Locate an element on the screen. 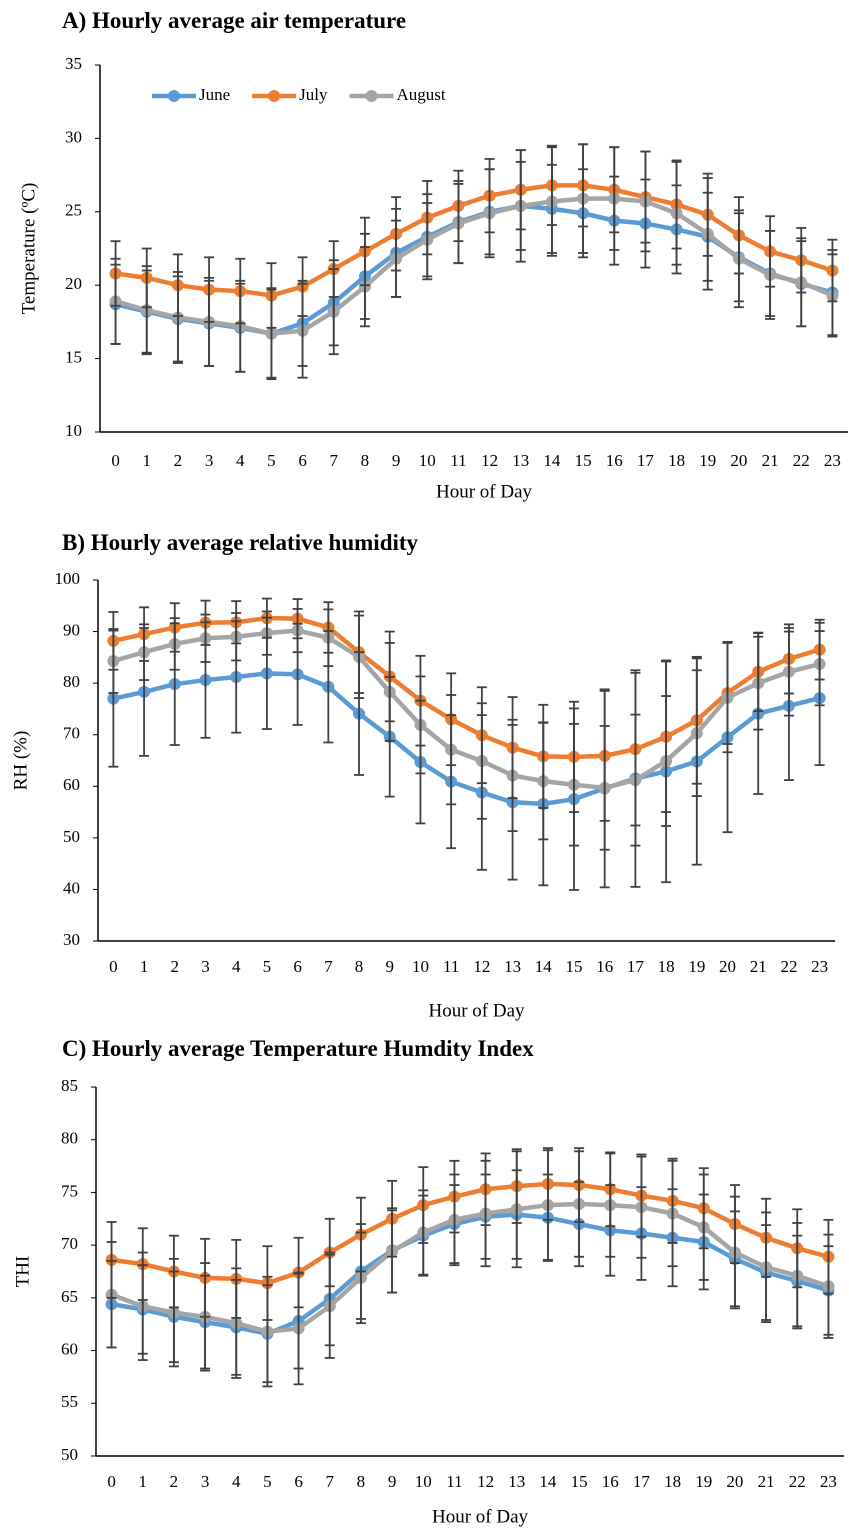 The width and height of the screenshot is (849, 1532). chart-title: A) Hourly average air temperature is located at coordinates (234, 20).